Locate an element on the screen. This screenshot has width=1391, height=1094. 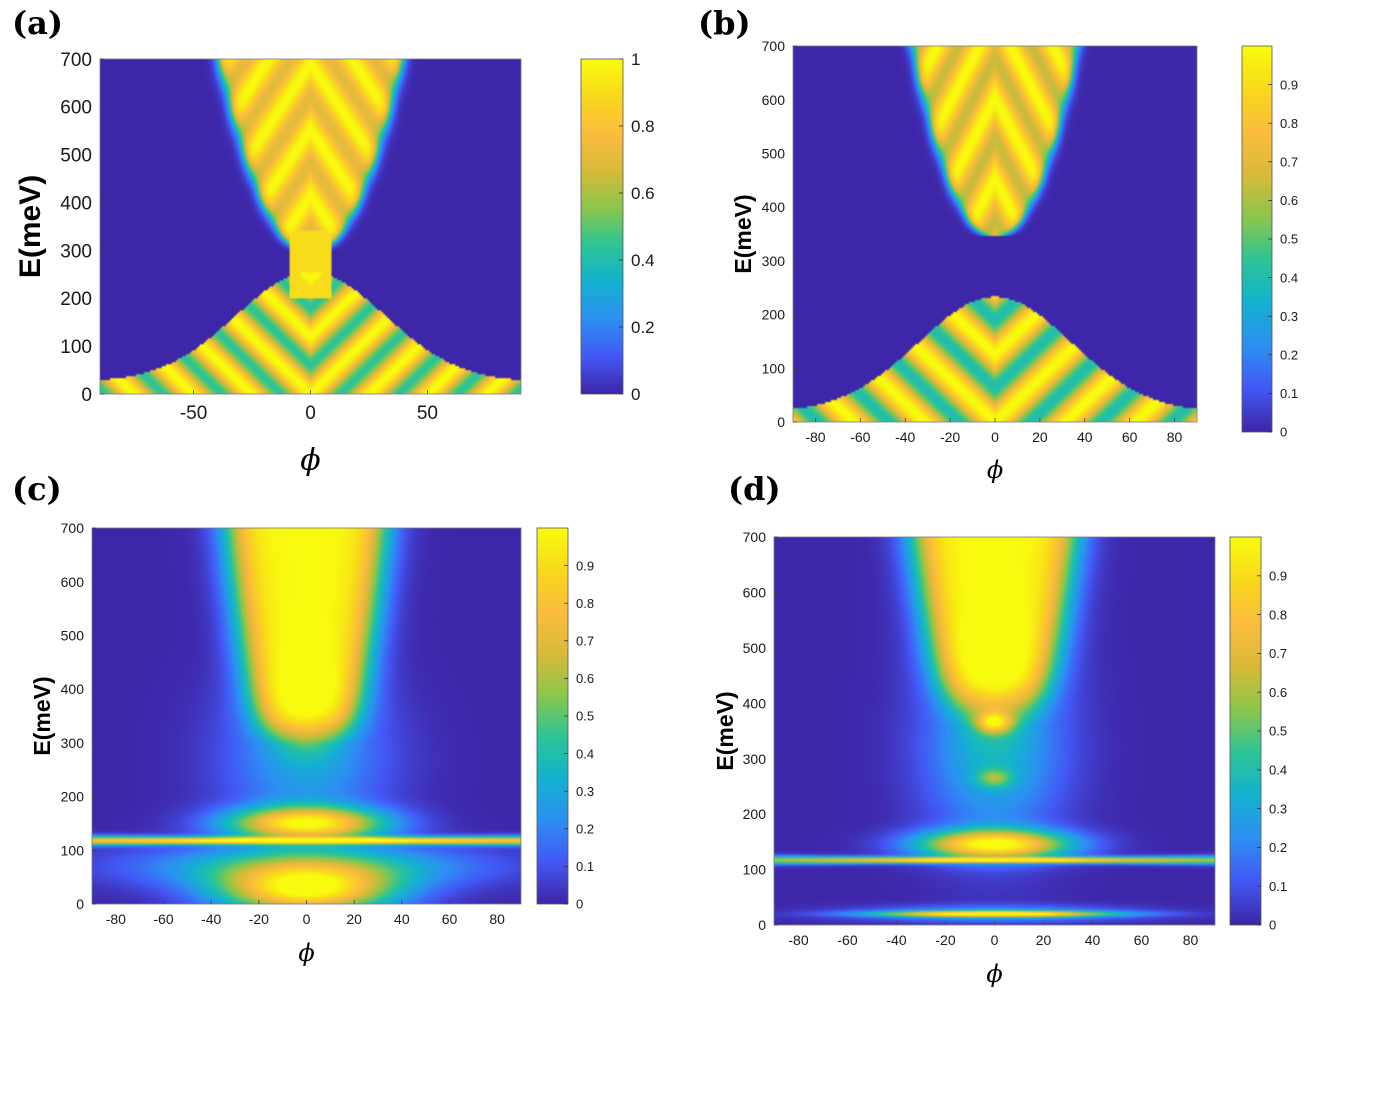
colorbar-b is located at coordinates (1257, 239).